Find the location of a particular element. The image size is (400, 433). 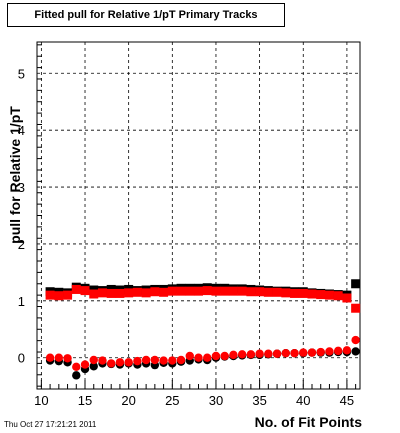

timestamp: Thu Oct 27 17:21:21 2011 is located at coordinates (50, 424).